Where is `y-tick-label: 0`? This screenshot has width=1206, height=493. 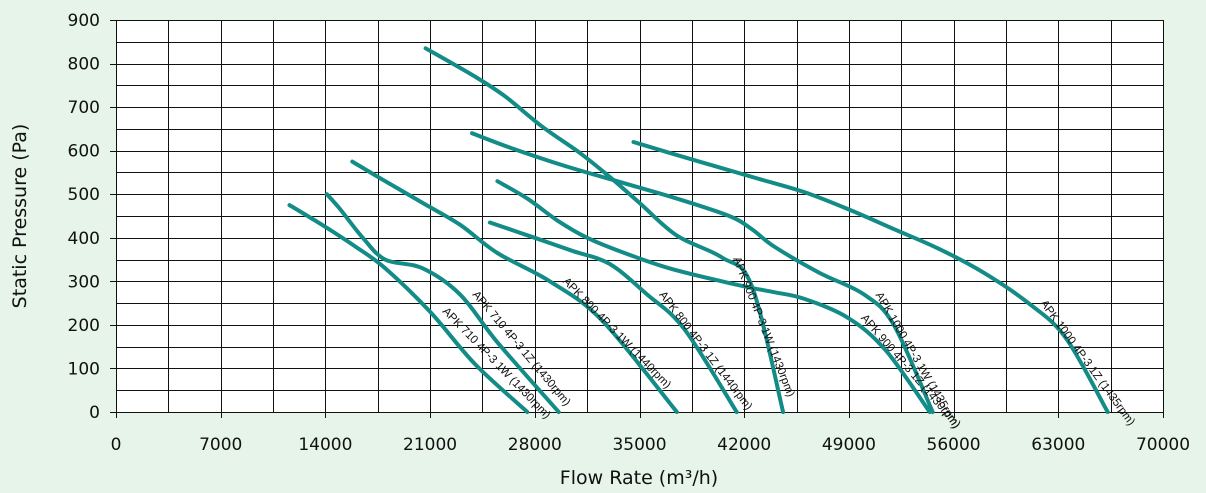
y-tick-label: 0 is located at coordinates (94, 413).